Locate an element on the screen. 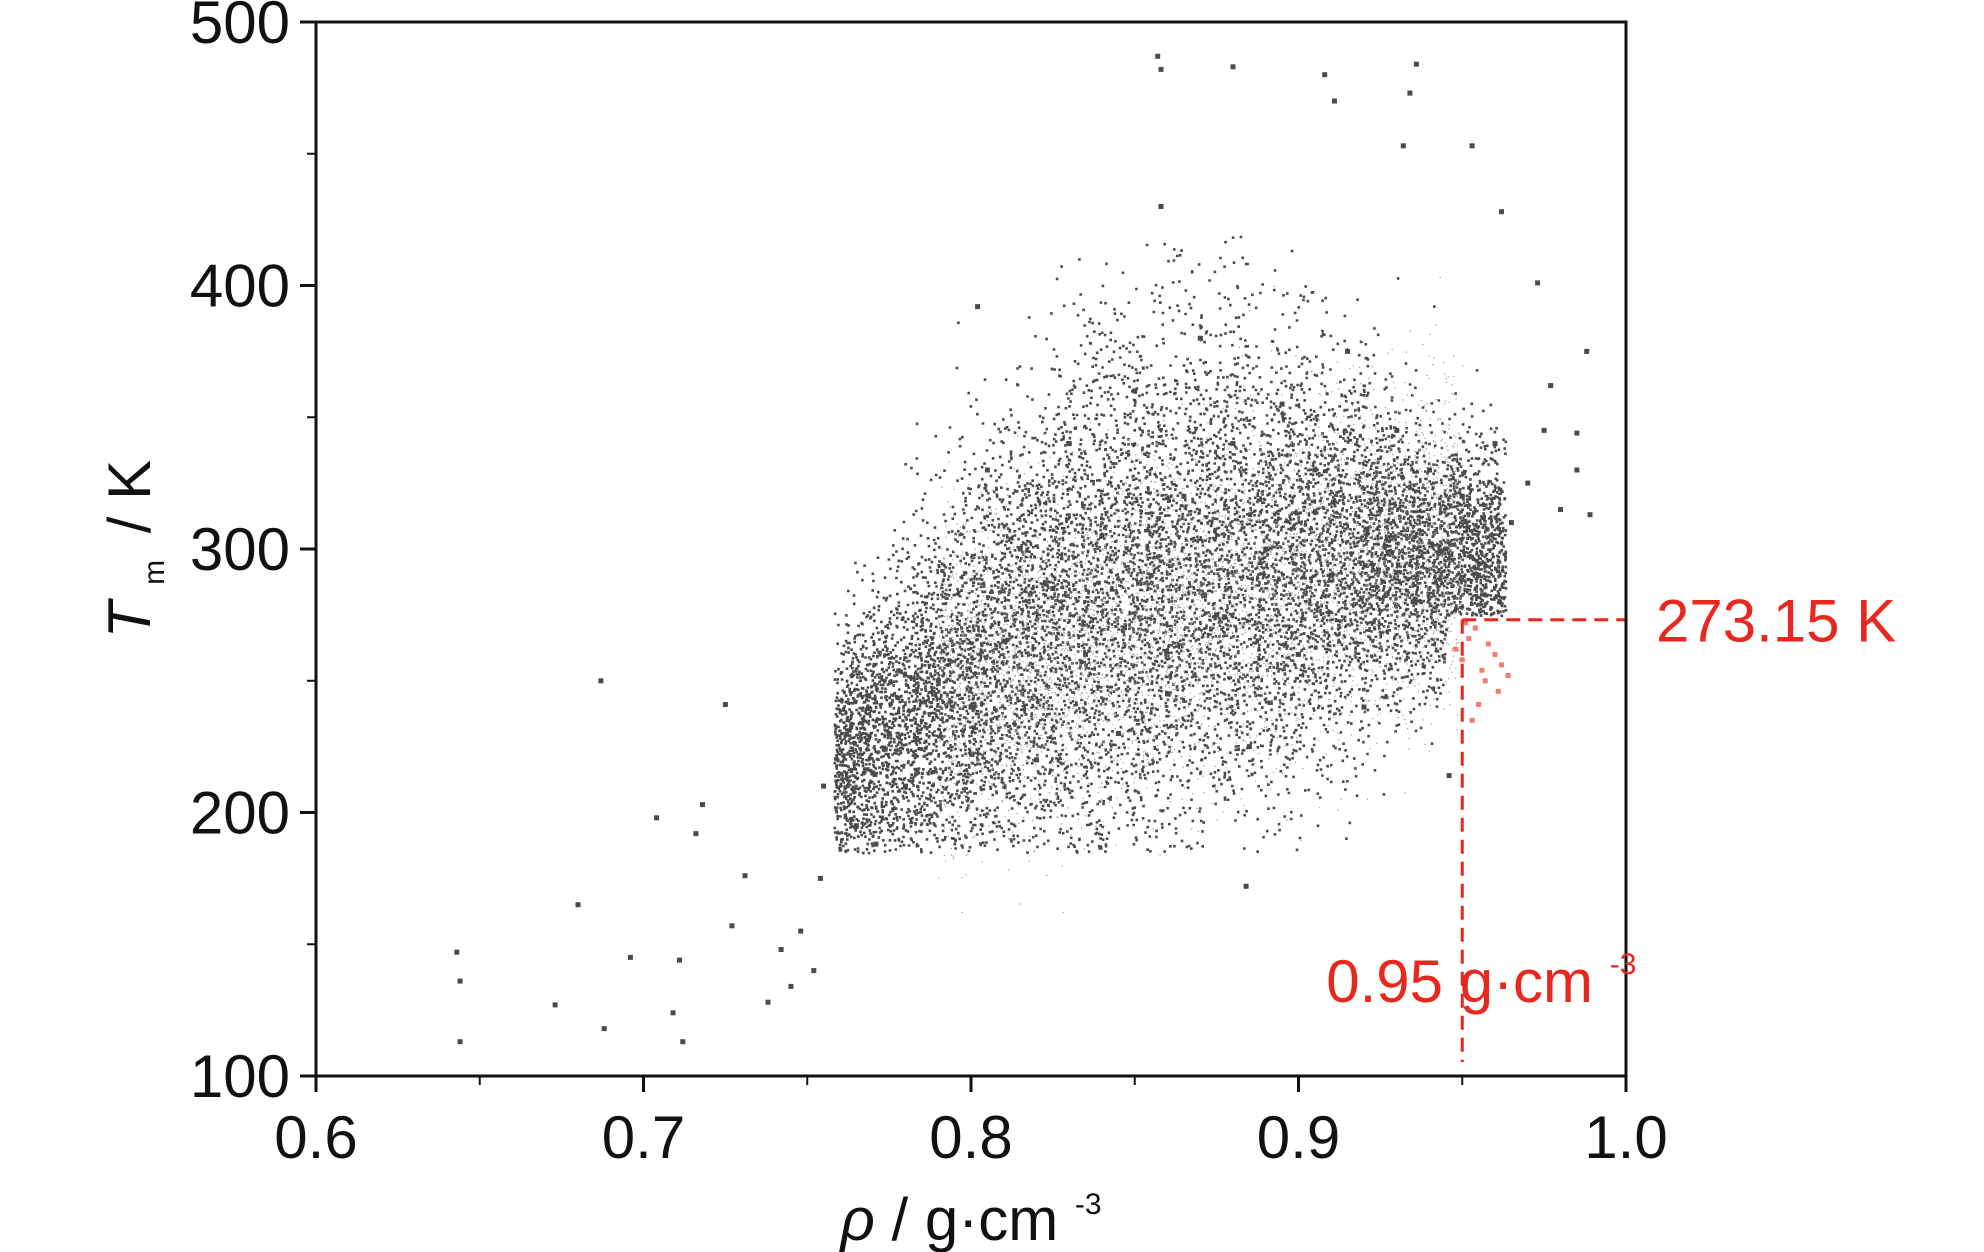 This screenshot has width=1984, height=1252. x-axis-ticks: 0.6 0.7 0.8 0.9 1.0 is located at coordinates (971, 1123).